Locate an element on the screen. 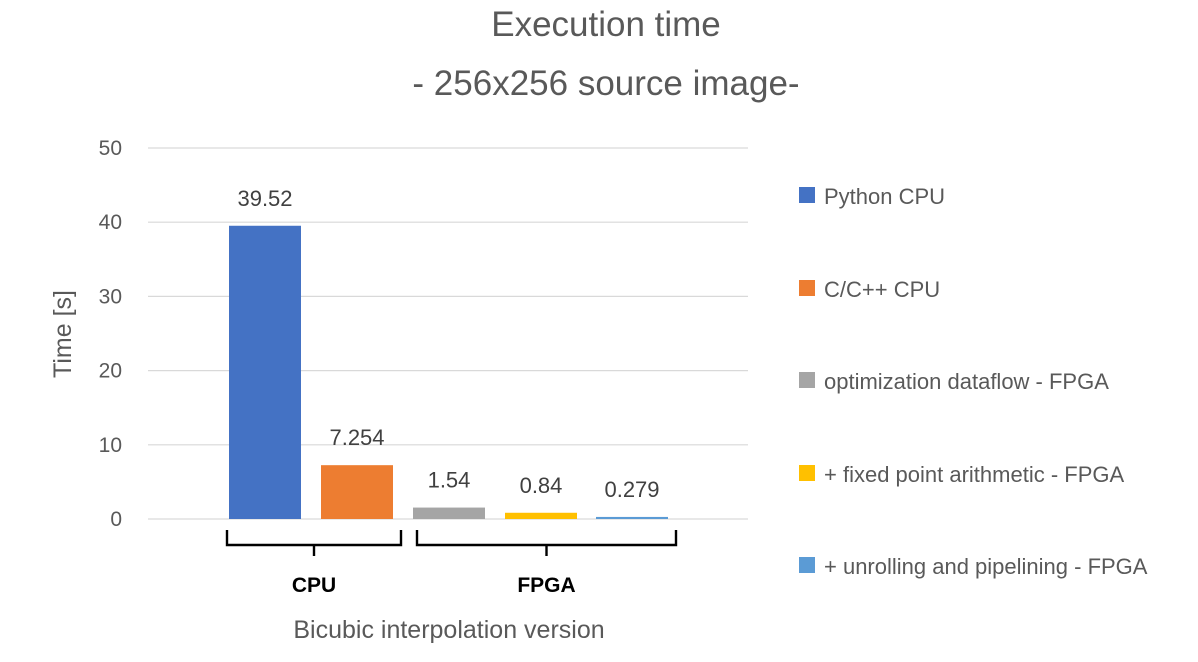 The height and width of the screenshot is (662, 1198). data-label: 7.254 is located at coordinates (356, 437).